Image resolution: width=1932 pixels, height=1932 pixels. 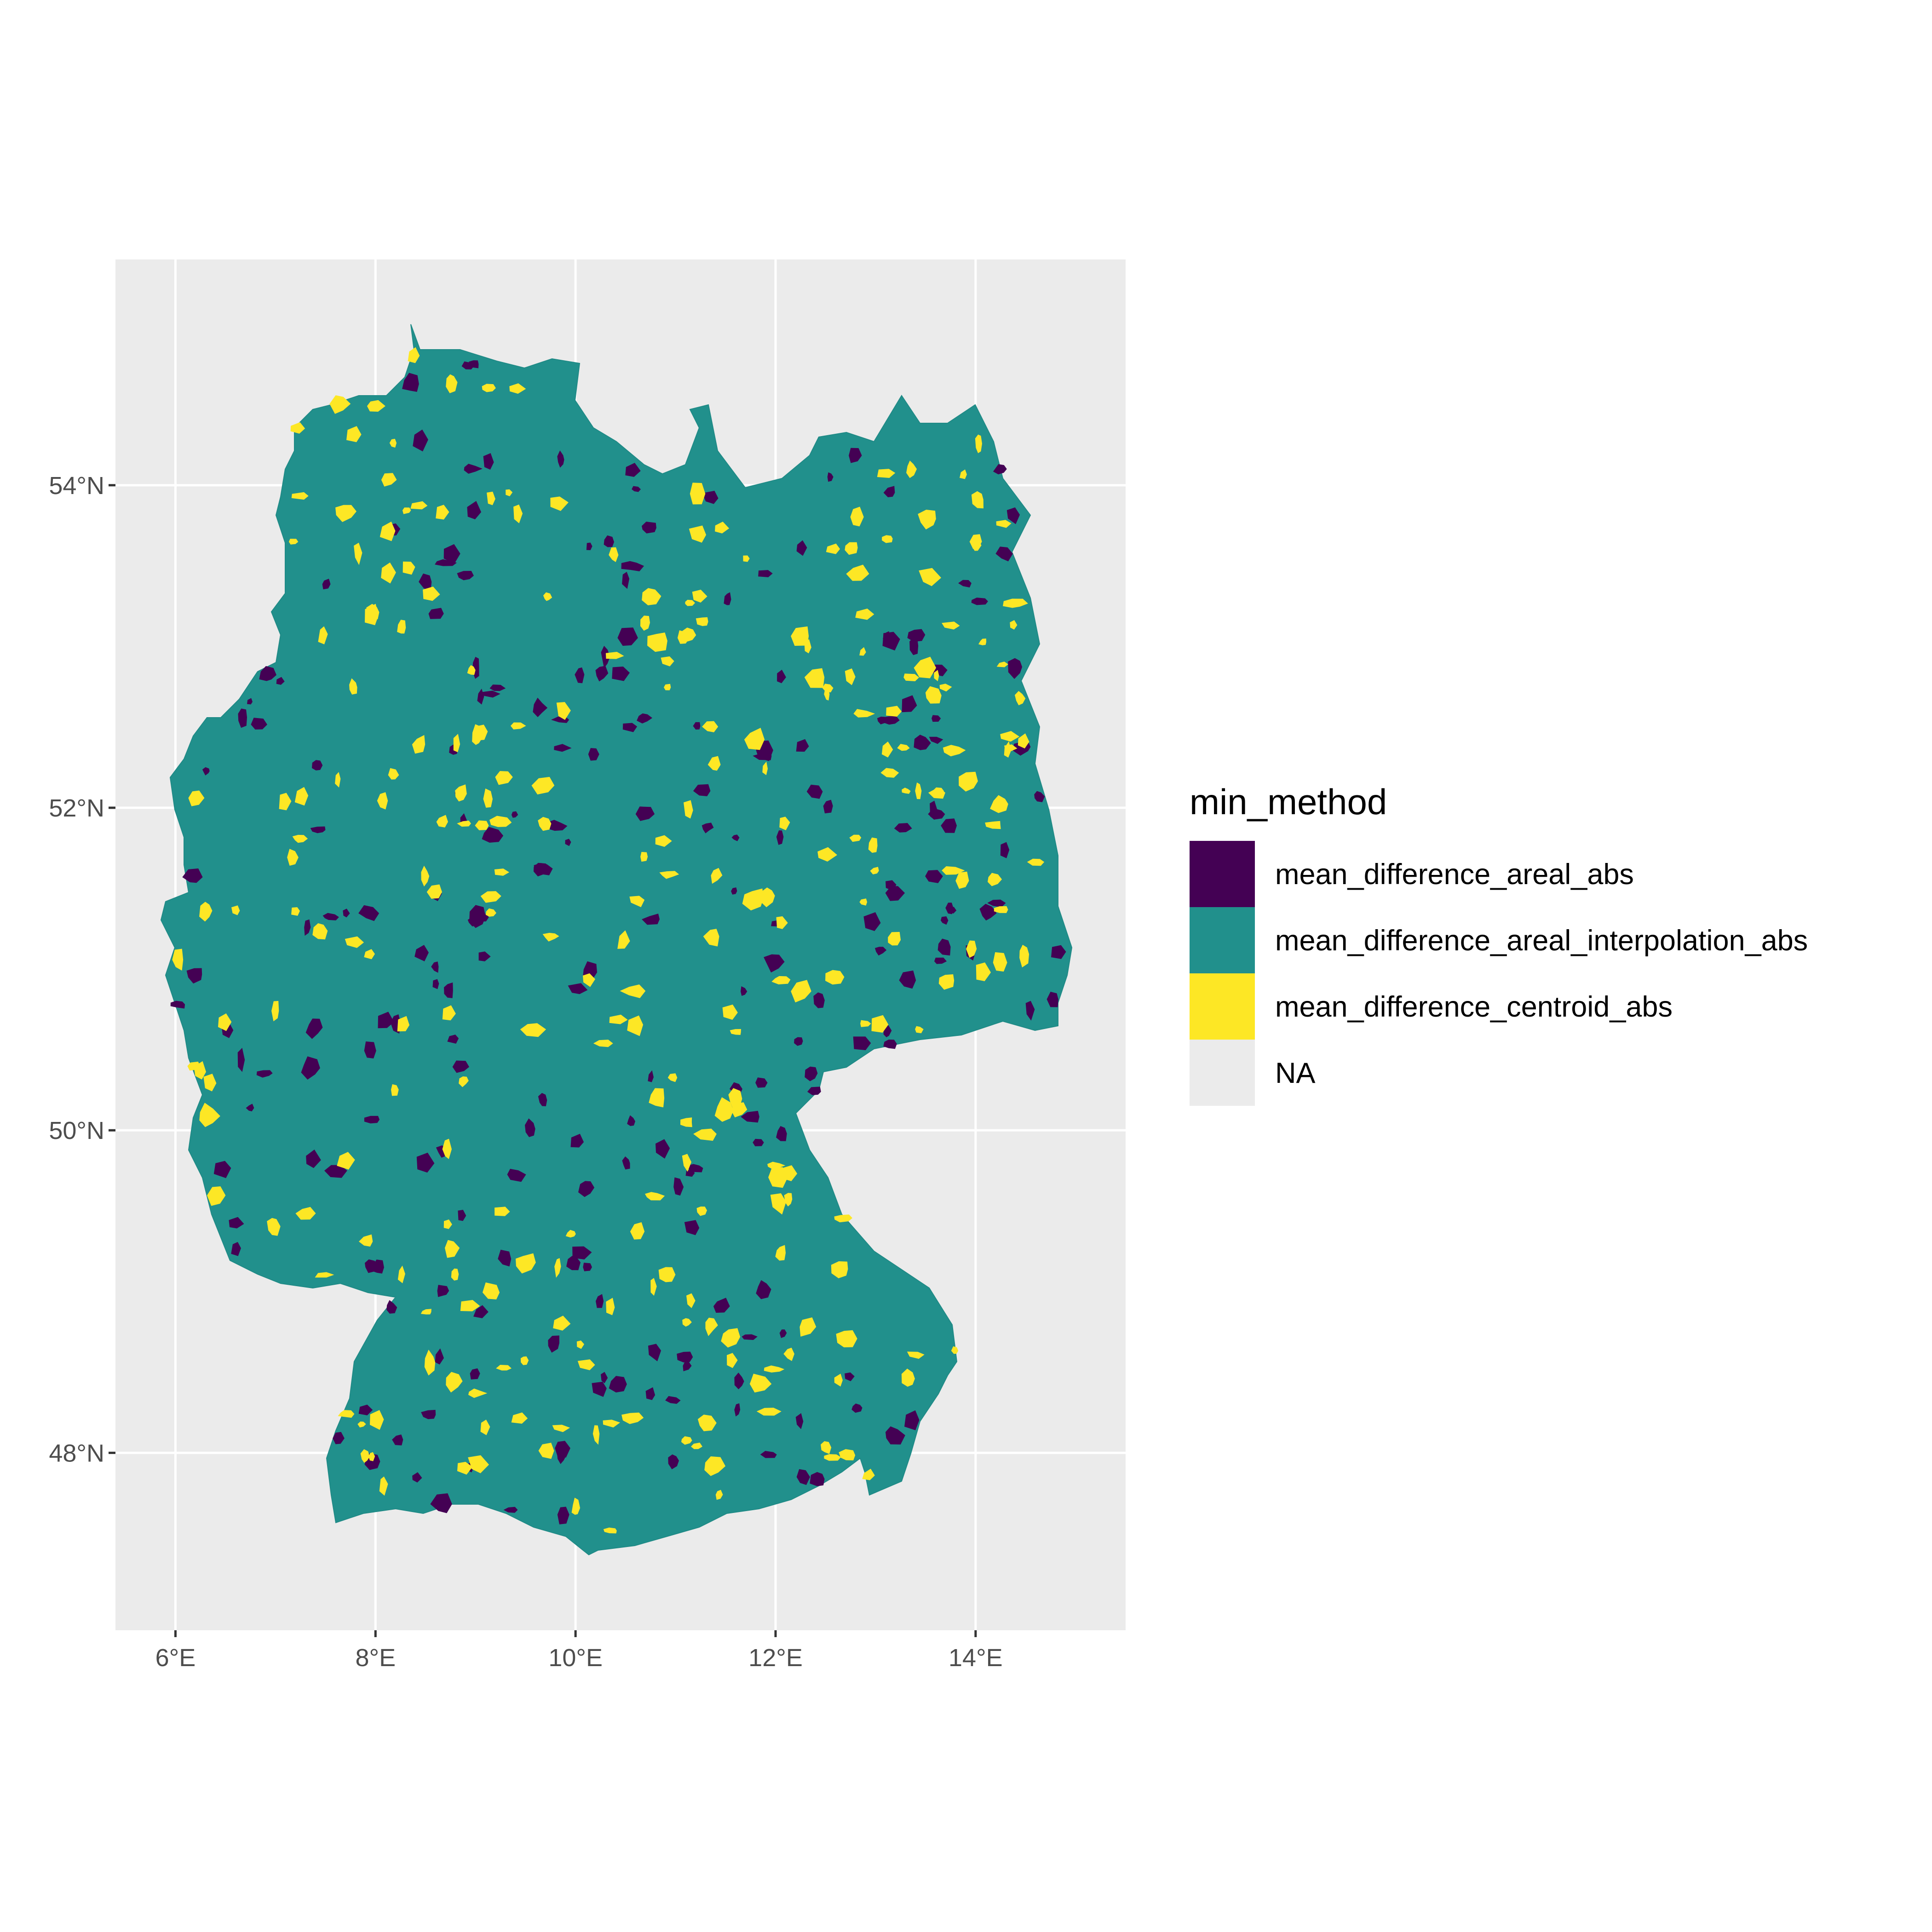 I want to click on x-tick-label: 6°E, so click(x=175, y=1658).